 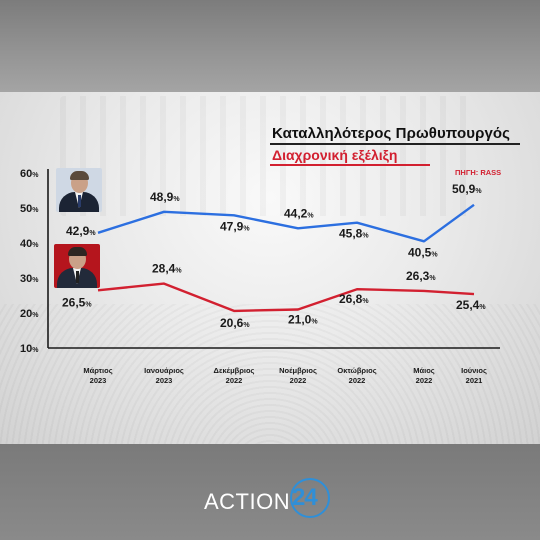 What do you see at coordinates (79, 190) in the screenshot?
I see `leader-avatar-blue` at bounding box center [79, 190].